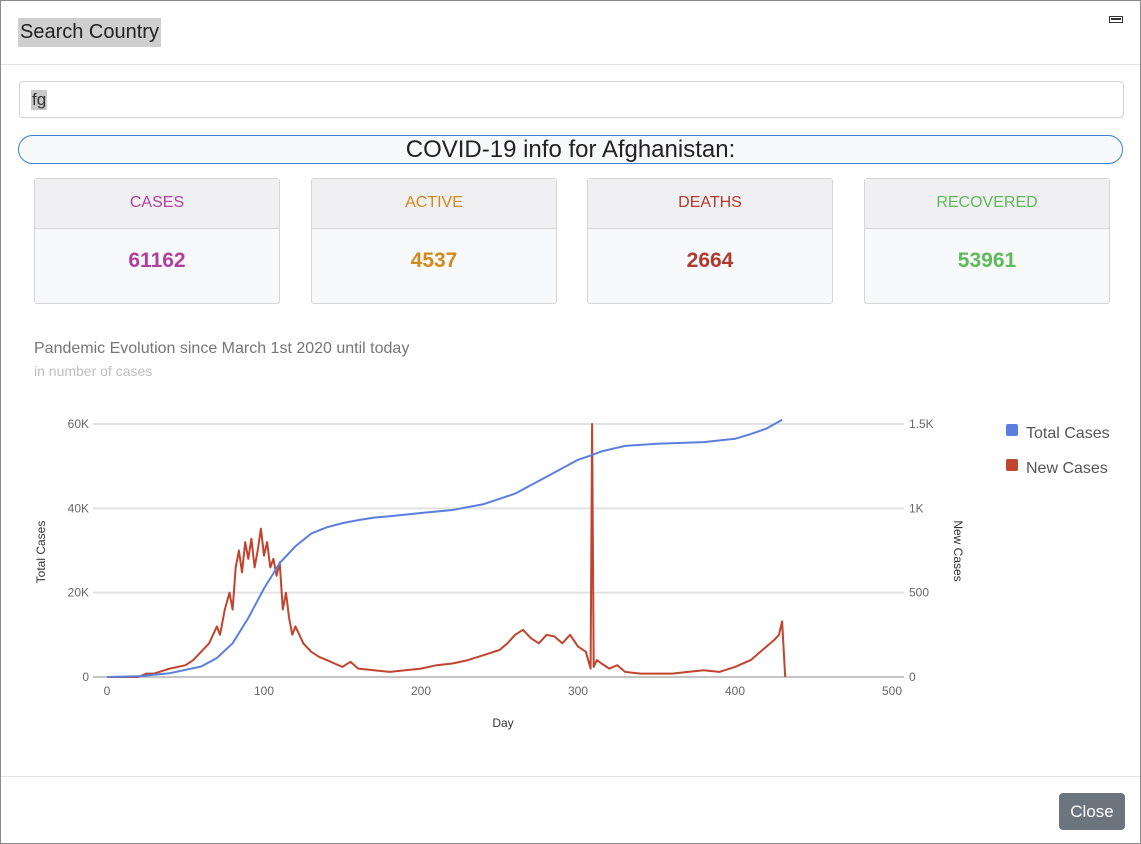 The height and width of the screenshot is (844, 1141). What do you see at coordinates (578, 691) in the screenshot?
I see `x-tick-label: 300` at bounding box center [578, 691].